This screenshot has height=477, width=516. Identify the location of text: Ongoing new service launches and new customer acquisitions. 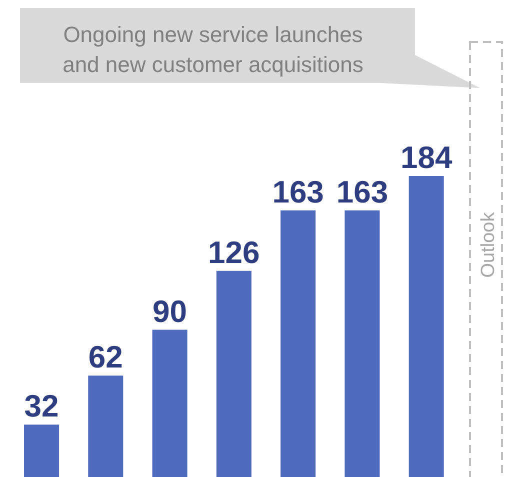
(213, 49).